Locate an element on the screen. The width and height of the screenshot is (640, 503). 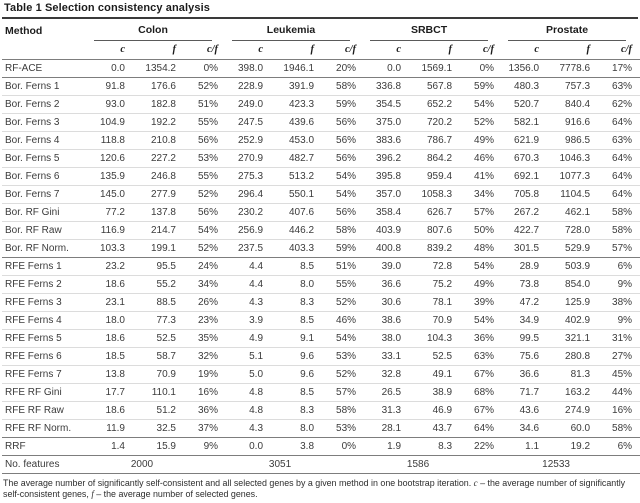
value-cell: 4.8 is located at coordinates (256, 410).